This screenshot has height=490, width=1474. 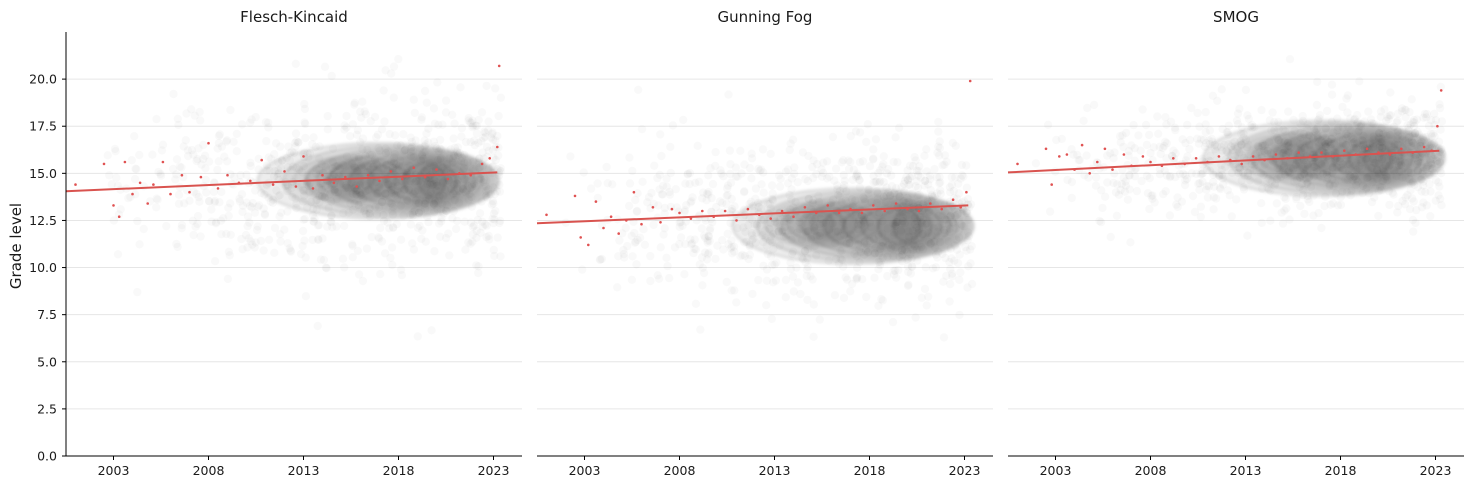 What do you see at coordinates (1223, 161) in the screenshot?
I see `trend-line-segment` at bounding box center [1223, 161].